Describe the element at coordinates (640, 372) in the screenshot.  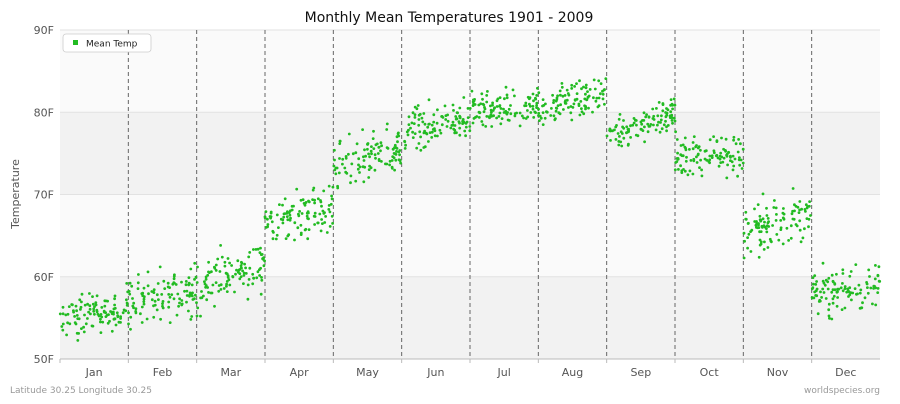
I see `x-tick-label: Sep` at that location.